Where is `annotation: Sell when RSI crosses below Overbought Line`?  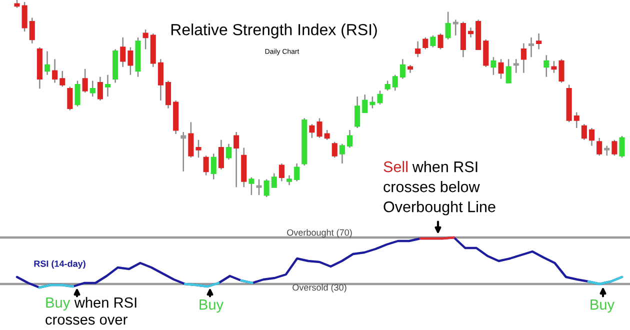
annotation: Sell when RSI crosses below Overbought Line is located at coordinates (440, 188).